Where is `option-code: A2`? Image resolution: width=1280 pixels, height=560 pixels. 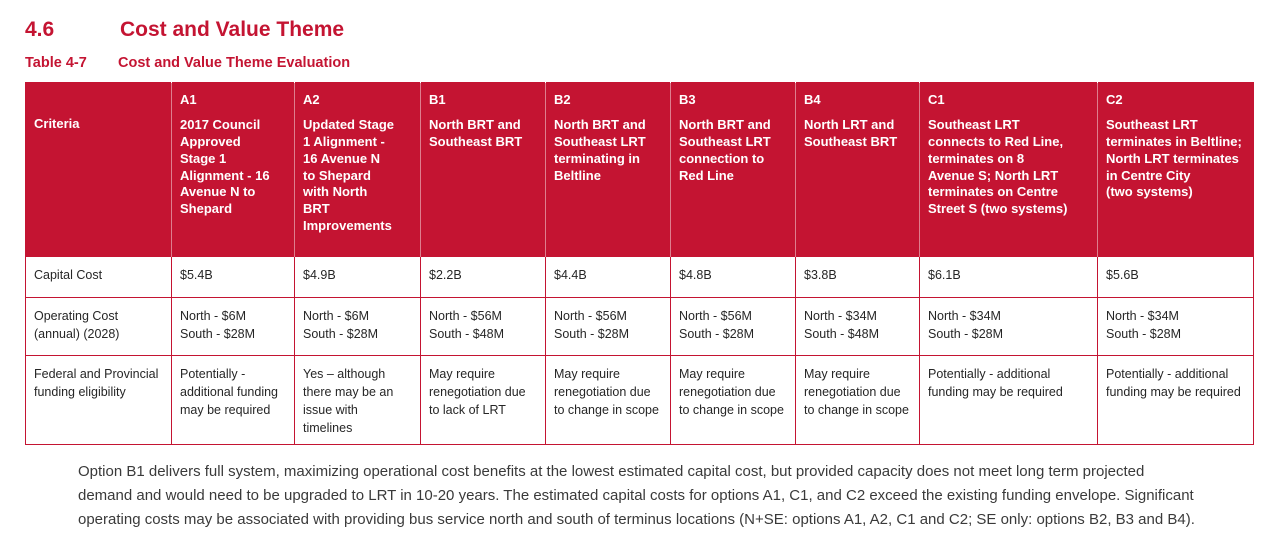 option-code: A2 is located at coordinates (311, 99).